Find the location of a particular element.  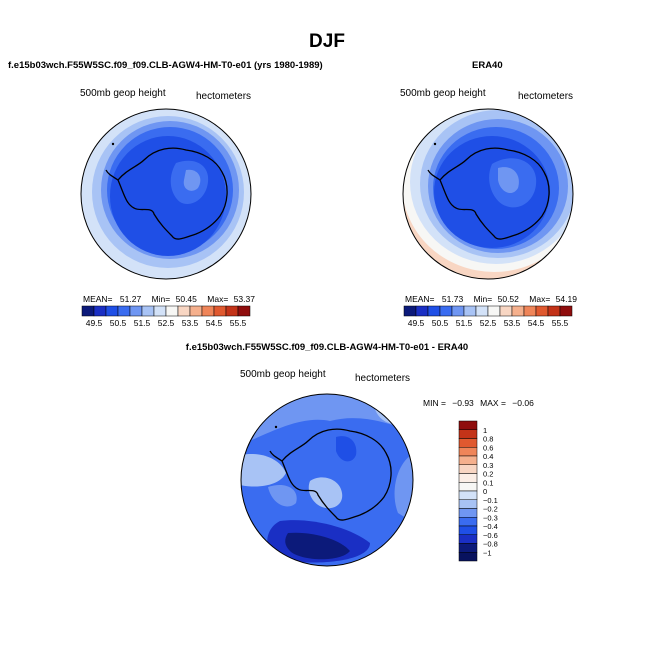

panel1-colorbar-tick-label: 52.5 is located at coordinates (166, 323).